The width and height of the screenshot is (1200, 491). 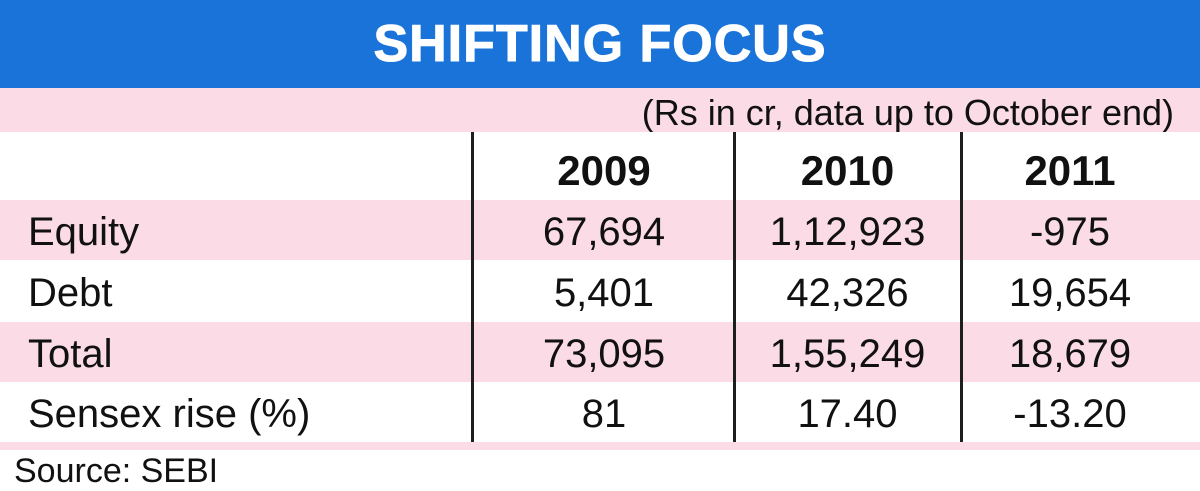 I want to click on table-cell: 42,326, so click(x=847, y=293).